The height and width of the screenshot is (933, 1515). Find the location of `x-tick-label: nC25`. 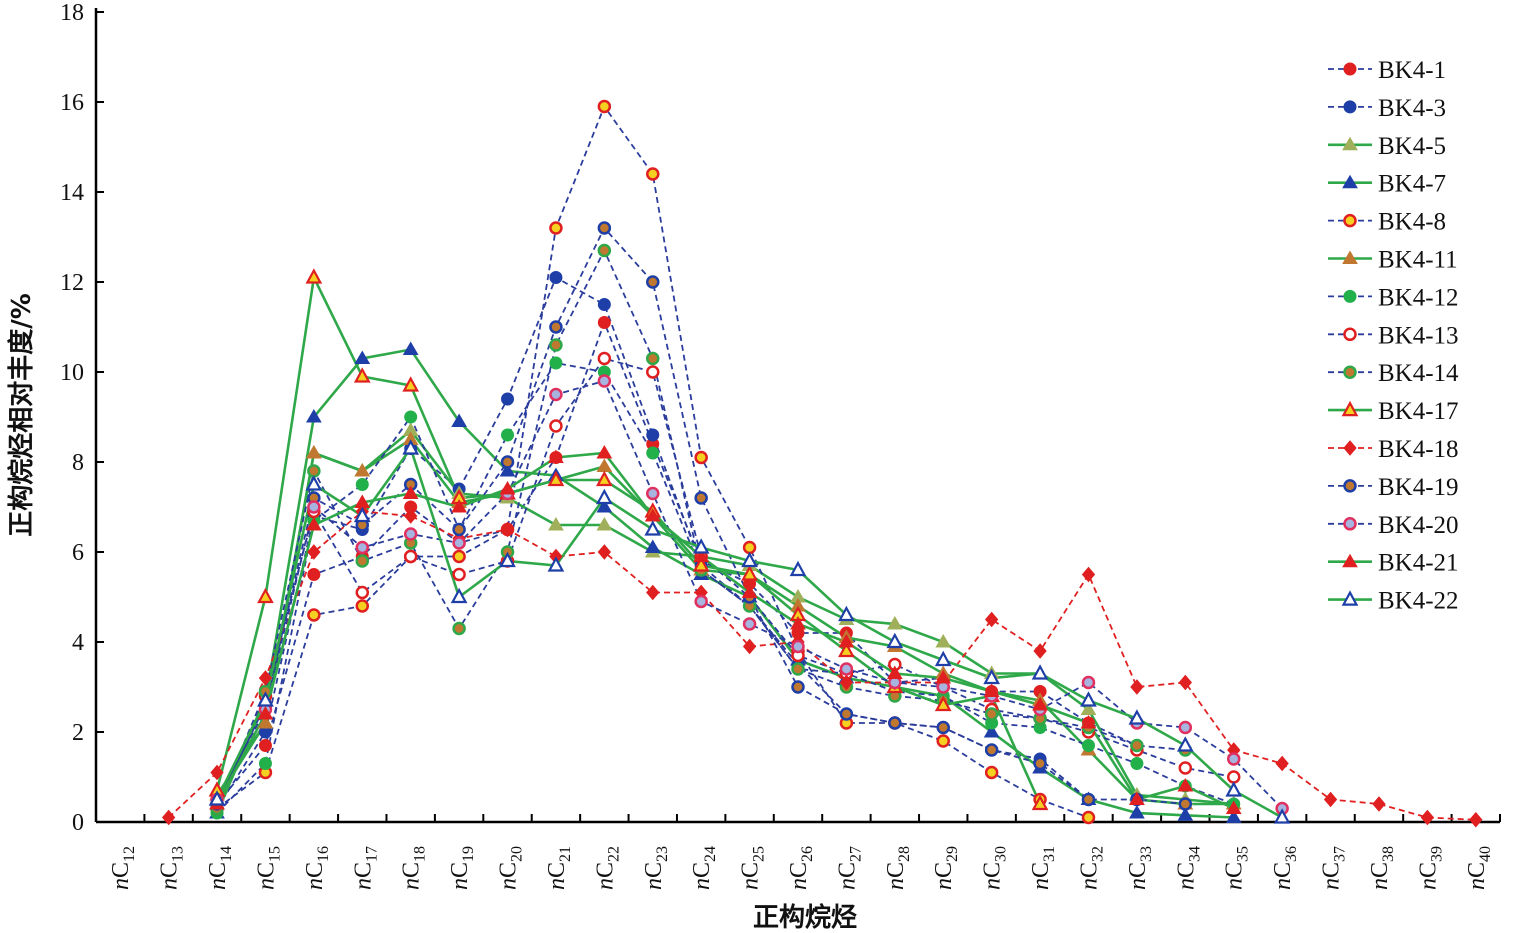

x-tick-label: nC25 is located at coordinates (753, 868).